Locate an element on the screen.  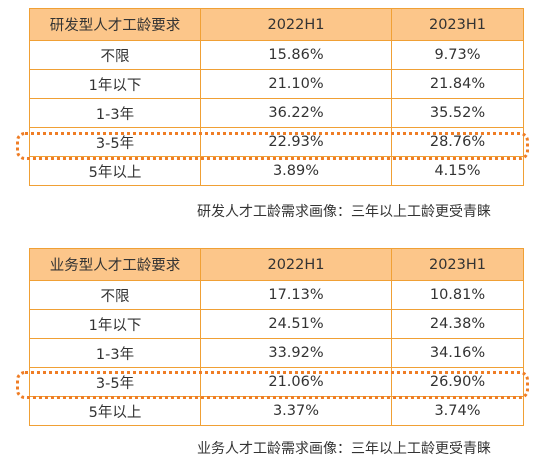
table-row-highlighted: 3-5年 21.06% 26.90% is located at coordinates (276, 382).